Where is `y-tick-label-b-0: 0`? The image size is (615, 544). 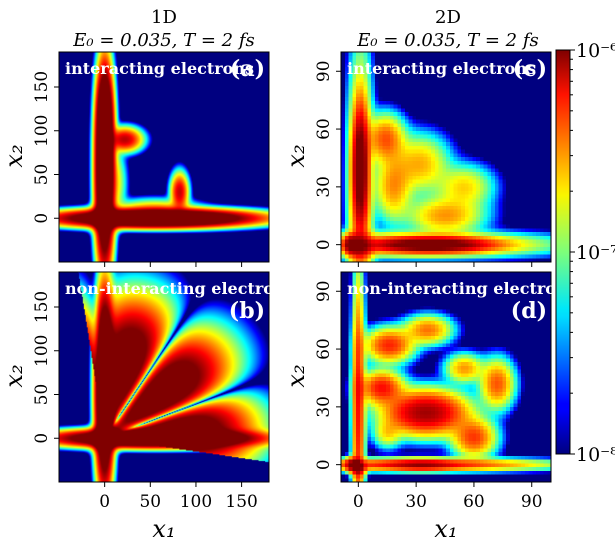
y-tick-label-b-0: 0 is located at coordinates (42, 438).